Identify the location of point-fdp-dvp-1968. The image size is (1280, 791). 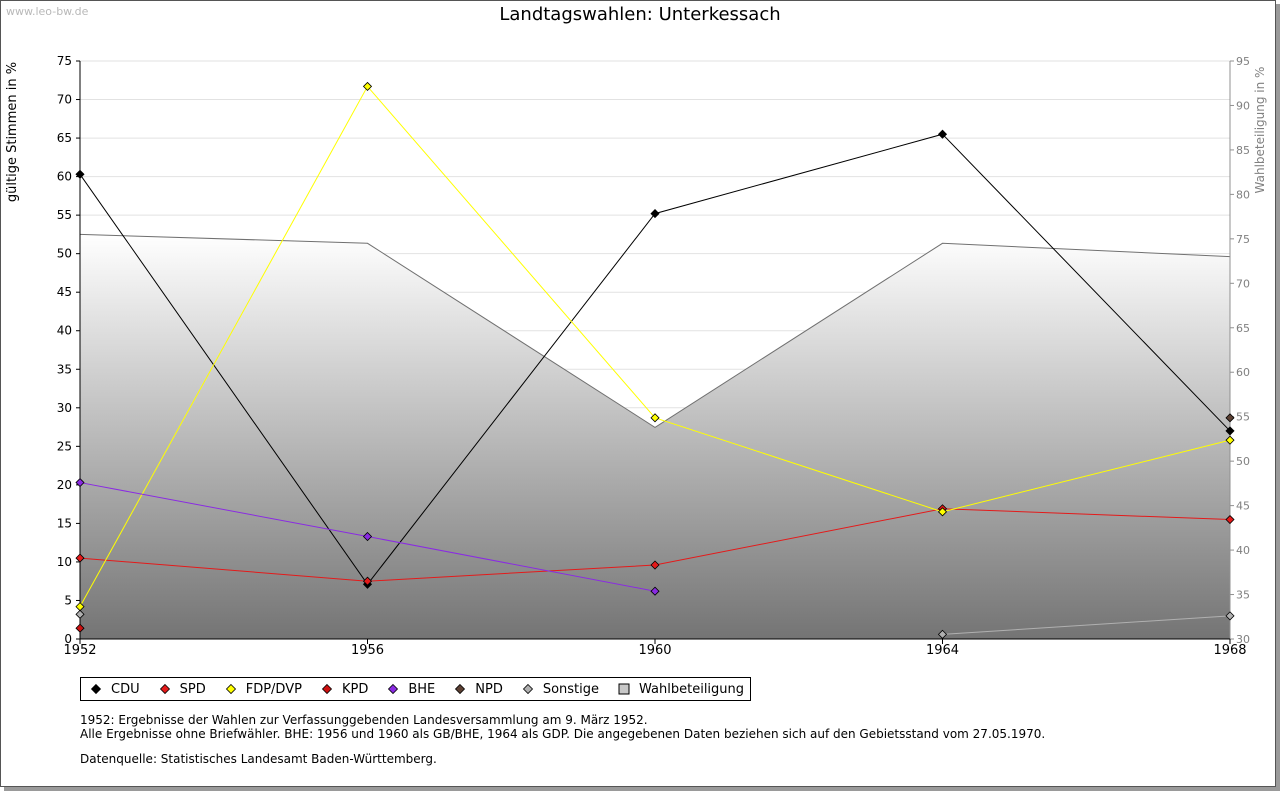
(1230, 440).